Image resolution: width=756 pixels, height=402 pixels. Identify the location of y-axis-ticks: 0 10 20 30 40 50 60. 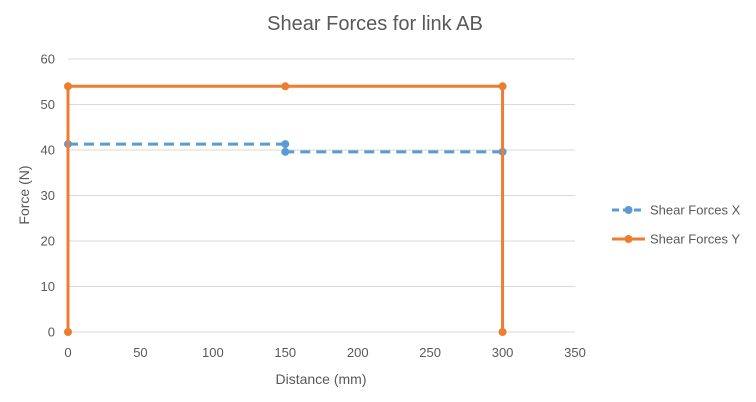
(48, 196).